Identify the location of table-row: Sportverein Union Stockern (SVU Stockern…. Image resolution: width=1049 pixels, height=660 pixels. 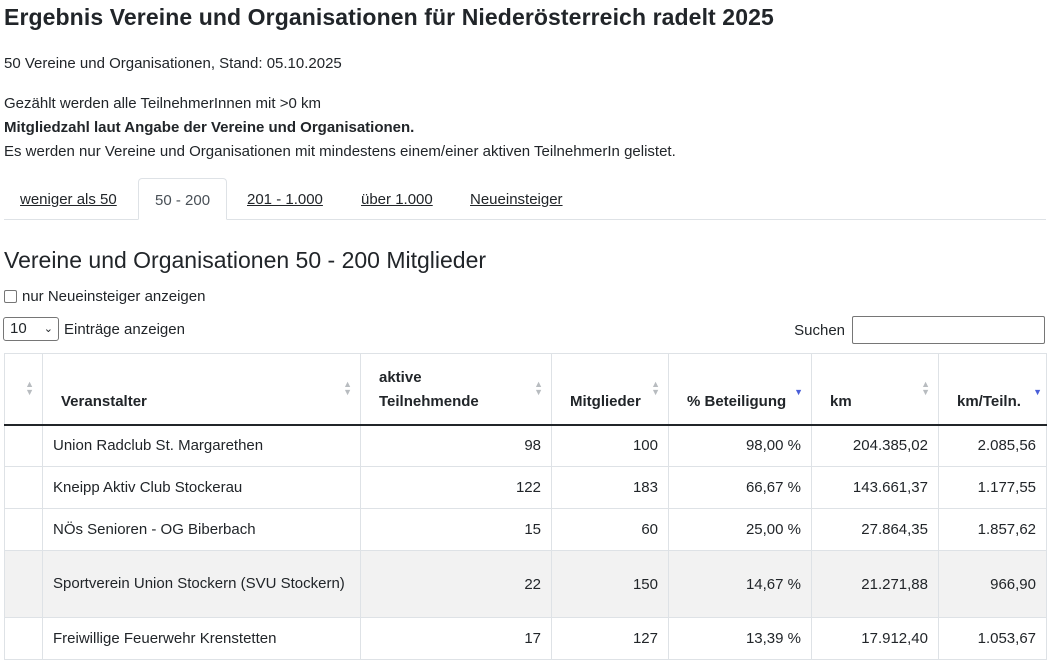
(525, 584).